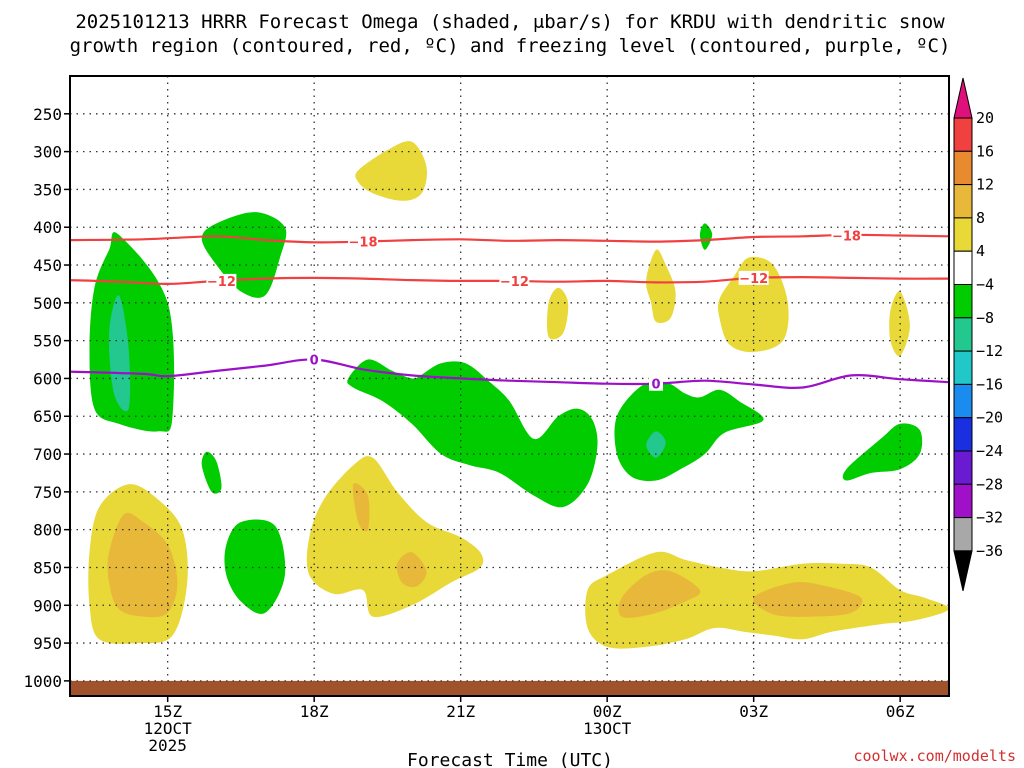 The image size is (1024, 768). Describe the element at coordinates (47, 378) in the screenshot. I see `y-tick-label: 600` at that location.